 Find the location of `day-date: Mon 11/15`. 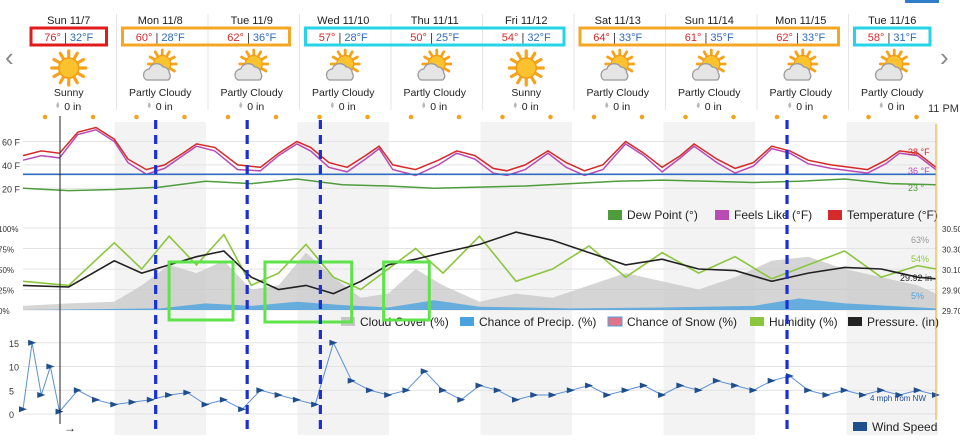

day-date: Mon 11/15 is located at coordinates (800, 21).